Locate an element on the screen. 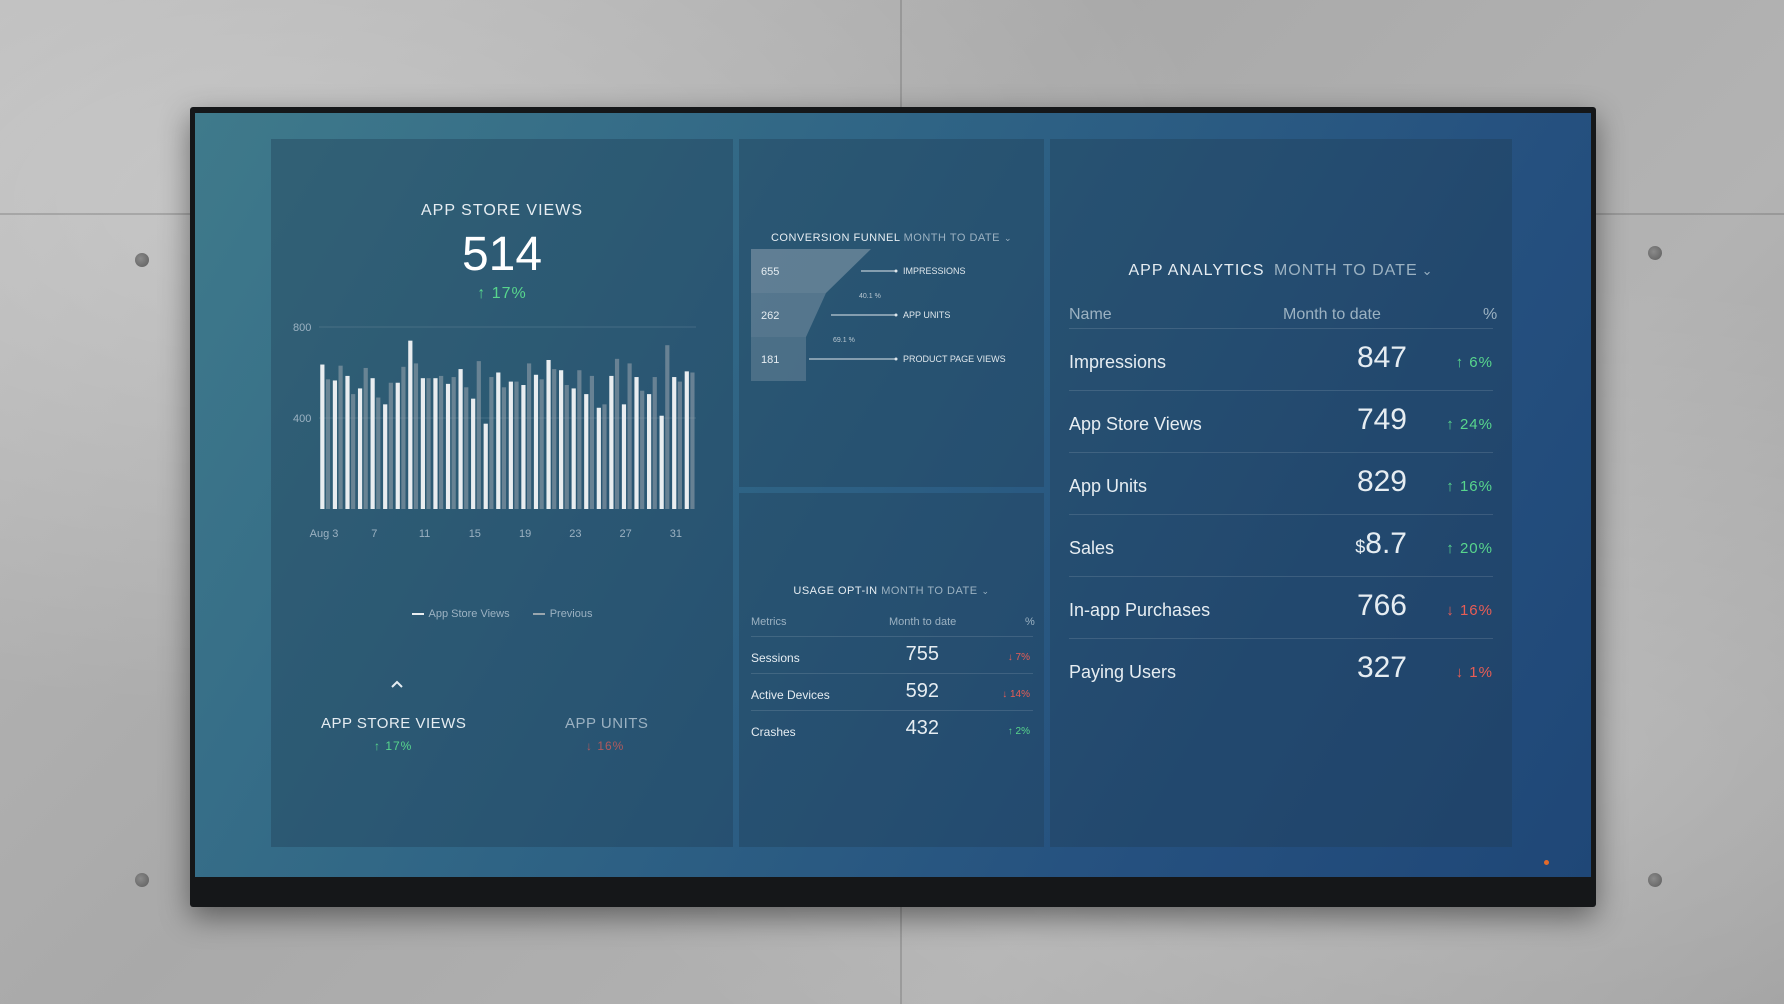  table-row-change: ↓ 1% is located at coordinates (1474, 672).